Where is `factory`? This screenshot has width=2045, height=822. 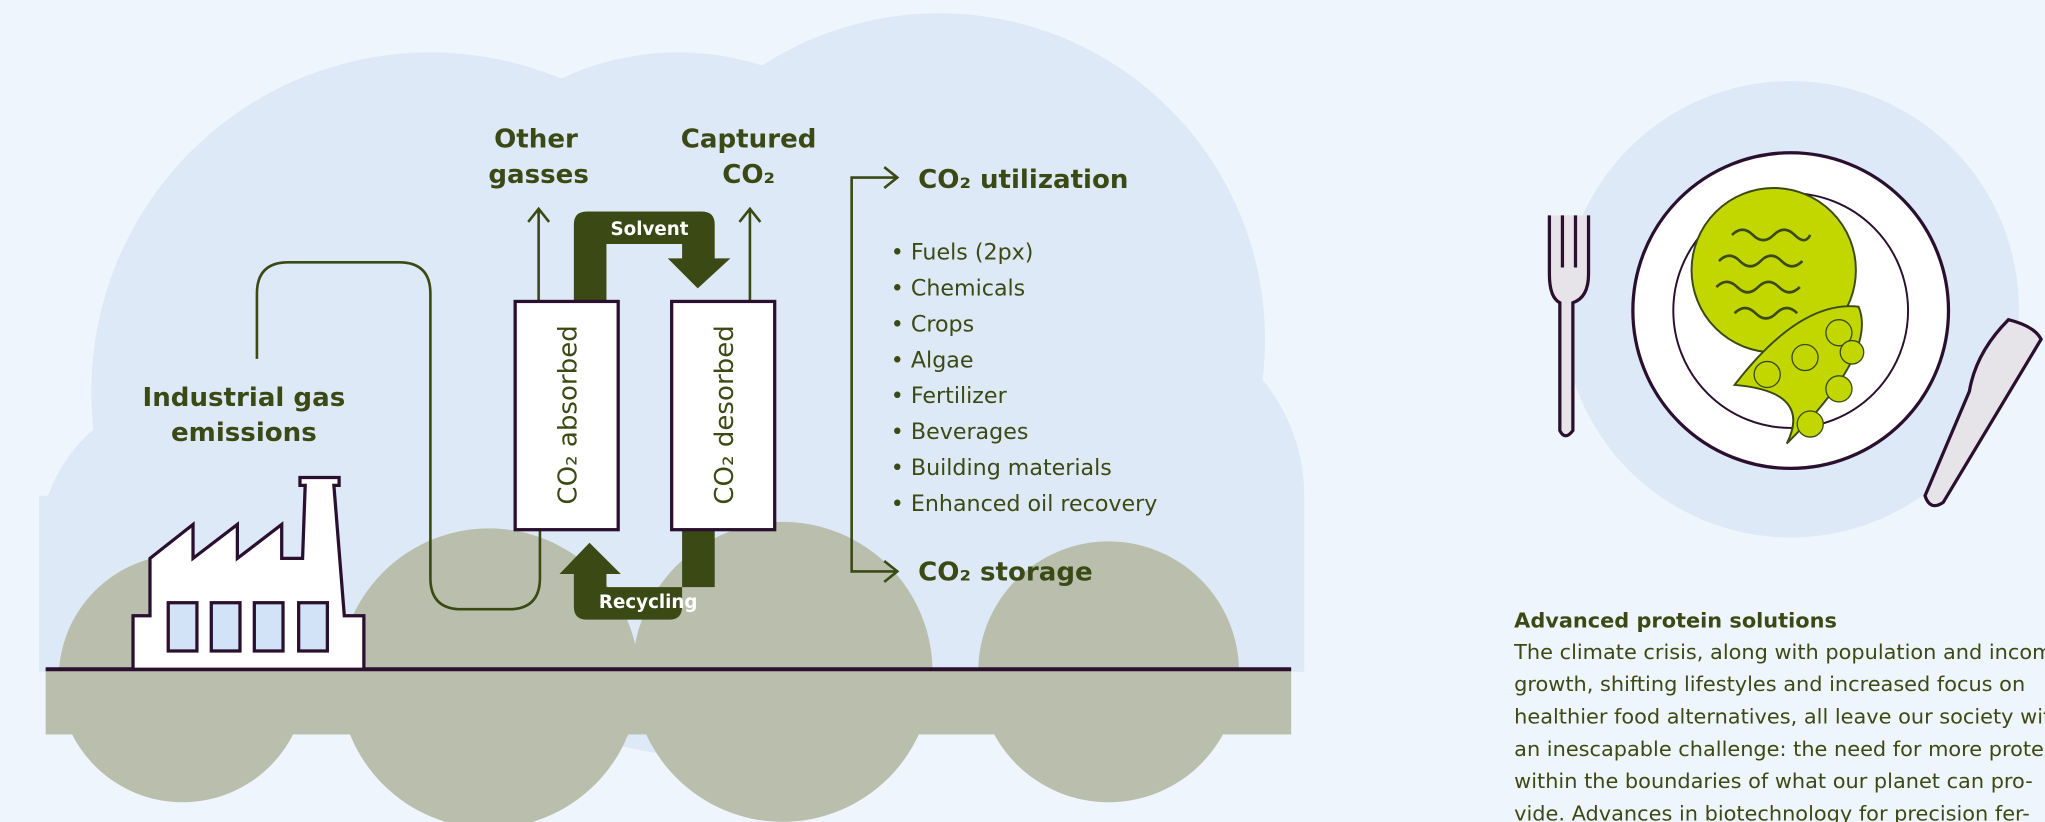
factory is located at coordinates (248, 573).